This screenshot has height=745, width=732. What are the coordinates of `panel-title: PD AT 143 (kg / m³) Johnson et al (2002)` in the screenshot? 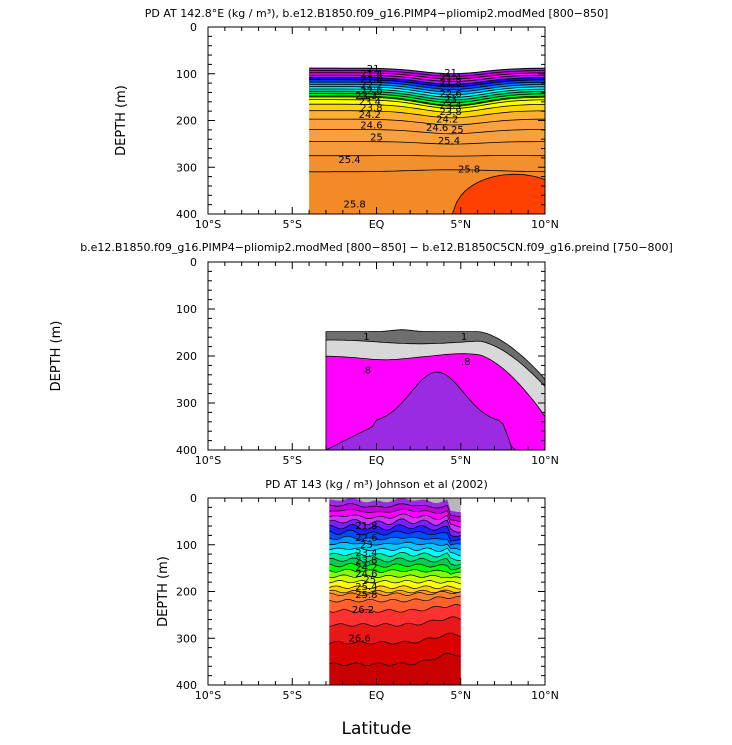 It's located at (376, 484).